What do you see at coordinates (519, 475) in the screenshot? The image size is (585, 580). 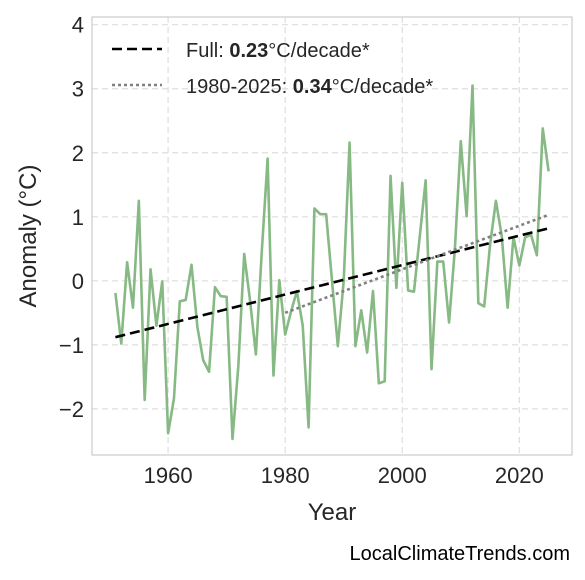 I see `x-tick-label-3: 2020` at bounding box center [519, 475].